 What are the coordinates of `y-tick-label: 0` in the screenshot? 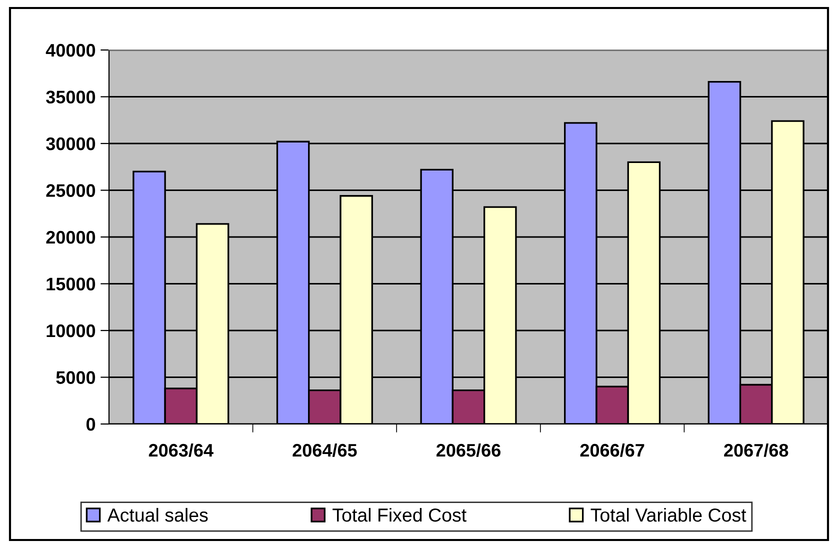 It's located at (91, 424).